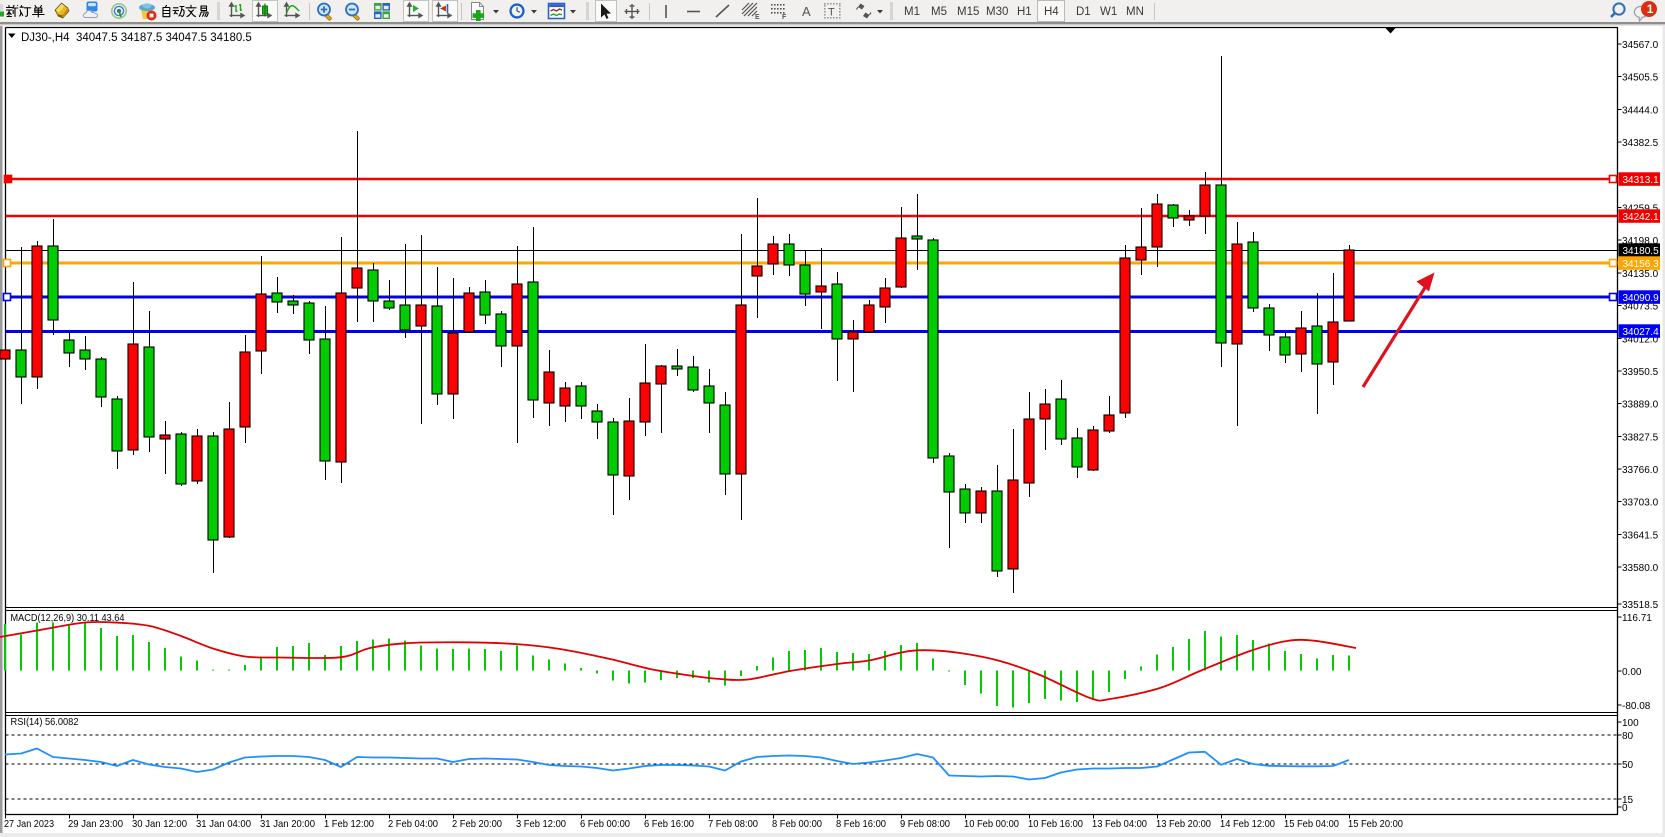 Image resolution: width=1665 pixels, height=837 pixels. What do you see at coordinates (413, 824) in the screenshot?
I see `svg-text: 2 Feb 04:00` at bounding box center [413, 824].